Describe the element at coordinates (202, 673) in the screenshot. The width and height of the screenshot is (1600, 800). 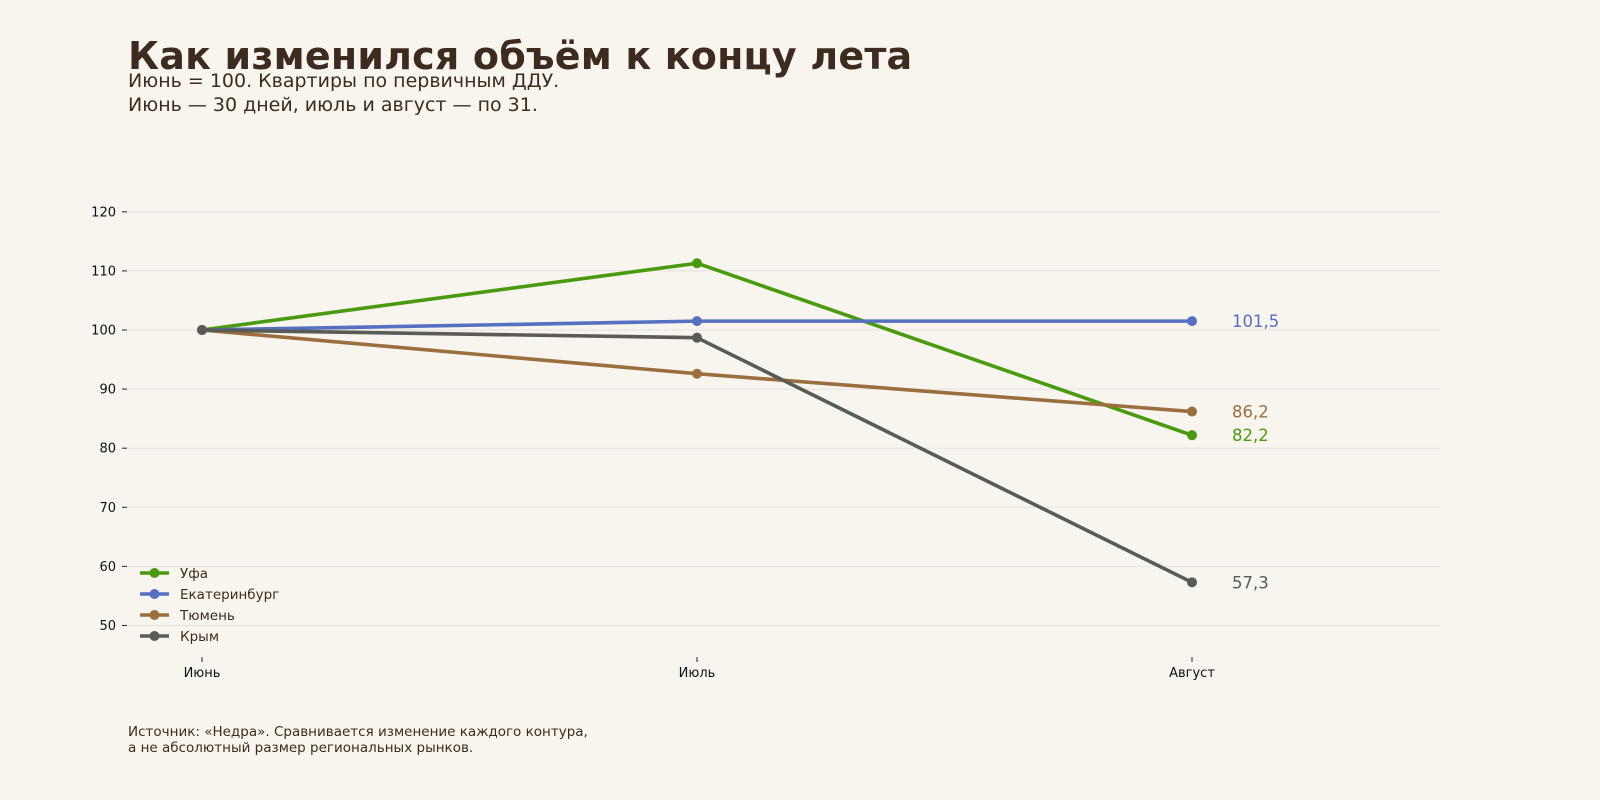
I see `x-tick-label-0: Июнь` at that location.